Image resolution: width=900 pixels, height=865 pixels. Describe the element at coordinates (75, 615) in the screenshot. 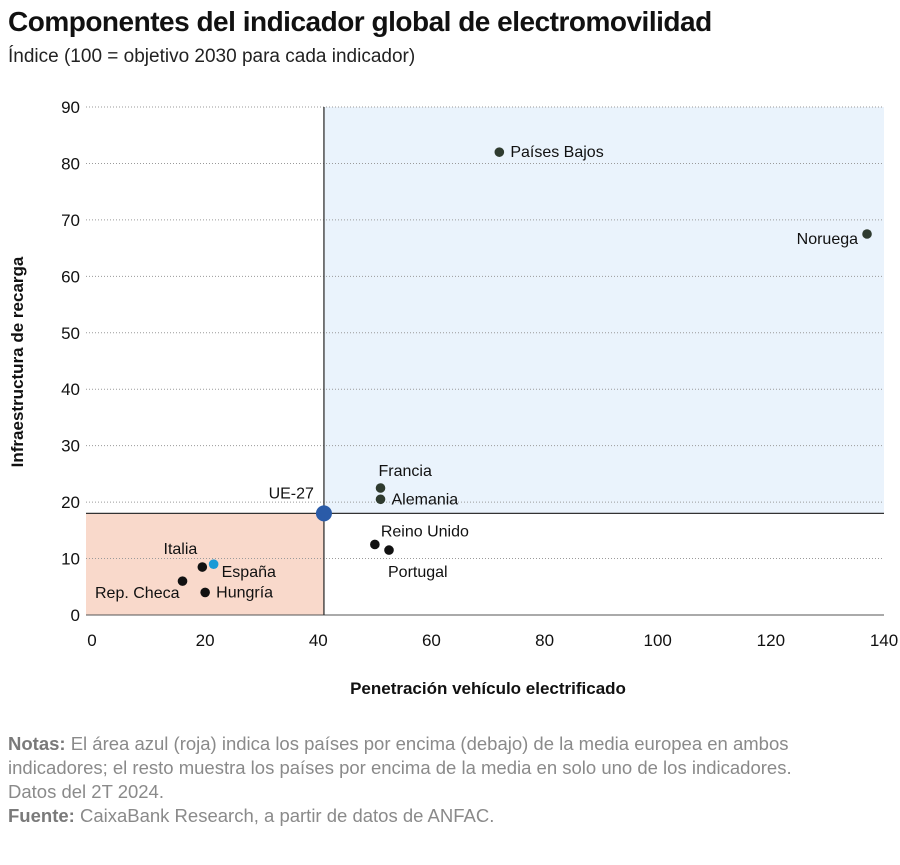

I see `y-tick-label: 0` at that location.